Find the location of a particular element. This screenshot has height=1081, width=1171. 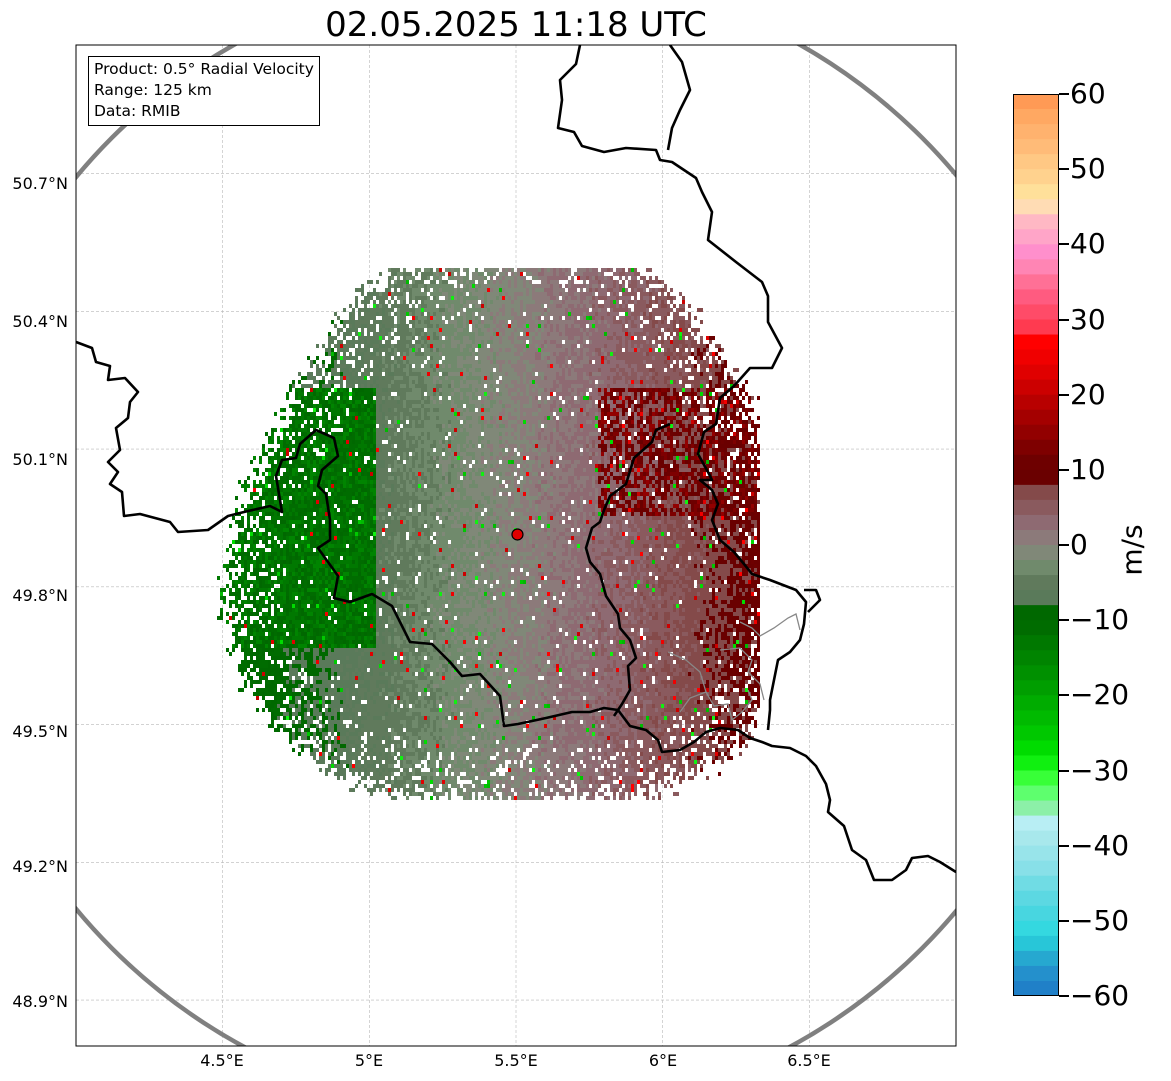

colorbar-tick-label: 20 is located at coordinates (1088, 394).